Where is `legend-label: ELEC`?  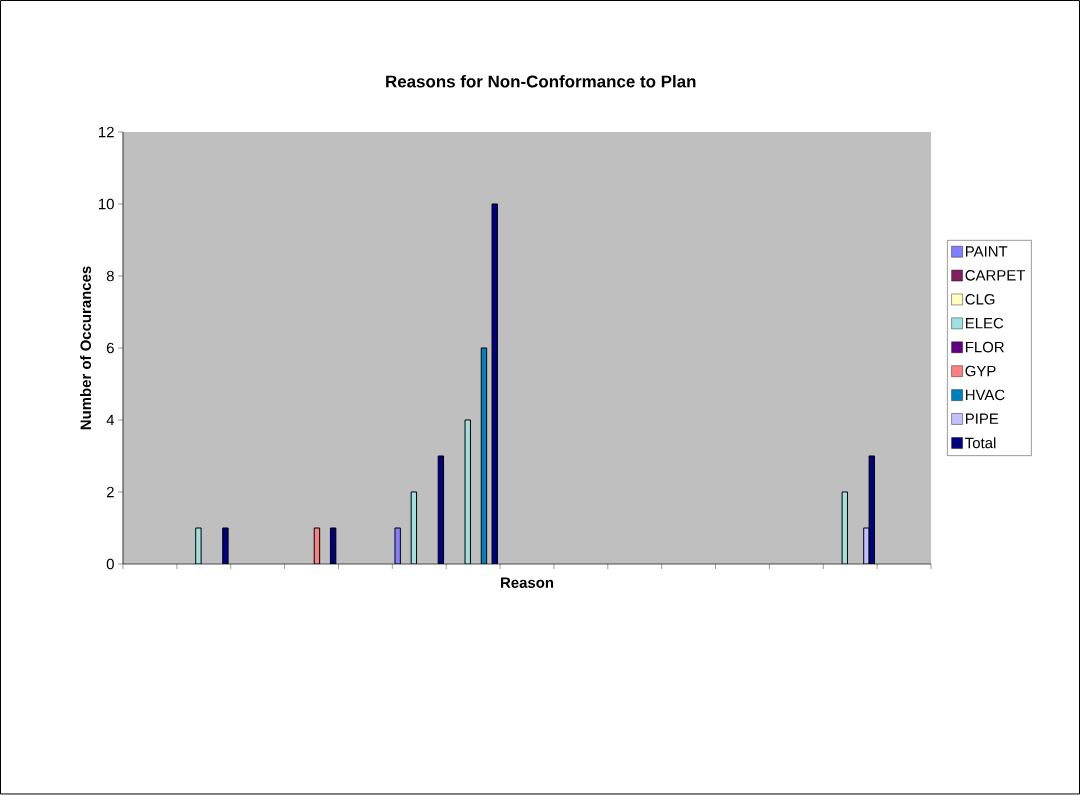
legend-label: ELEC is located at coordinates (984, 323).